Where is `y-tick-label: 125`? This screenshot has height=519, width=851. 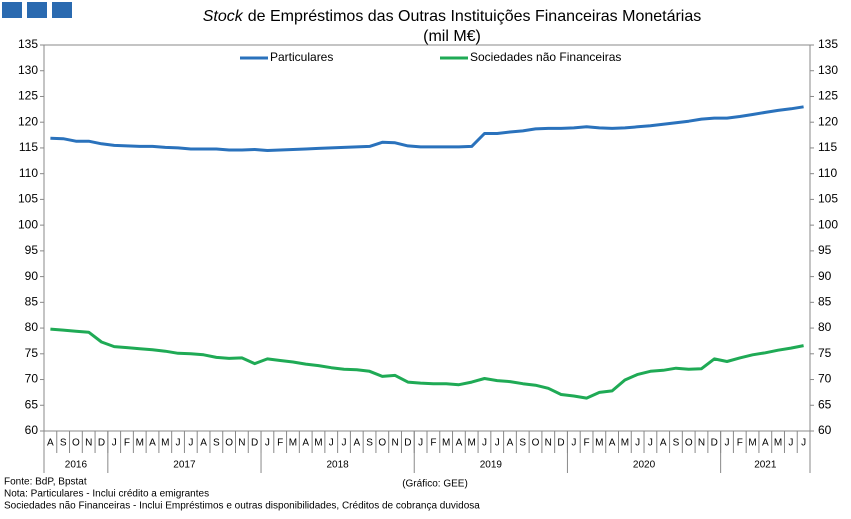 y-tick-label: 125 is located at coordinates (28, 96).